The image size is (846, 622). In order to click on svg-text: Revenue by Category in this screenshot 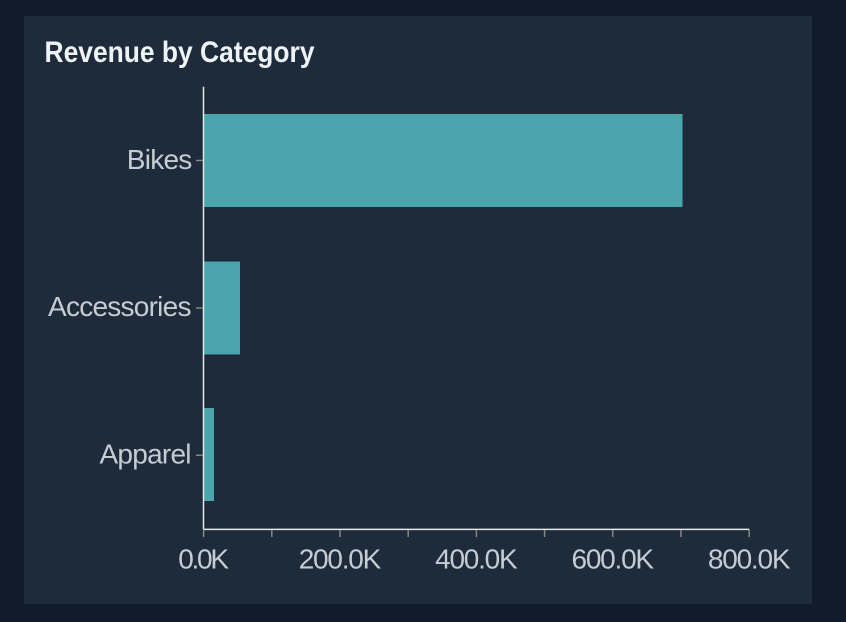, I will do `click(180, 52)`.